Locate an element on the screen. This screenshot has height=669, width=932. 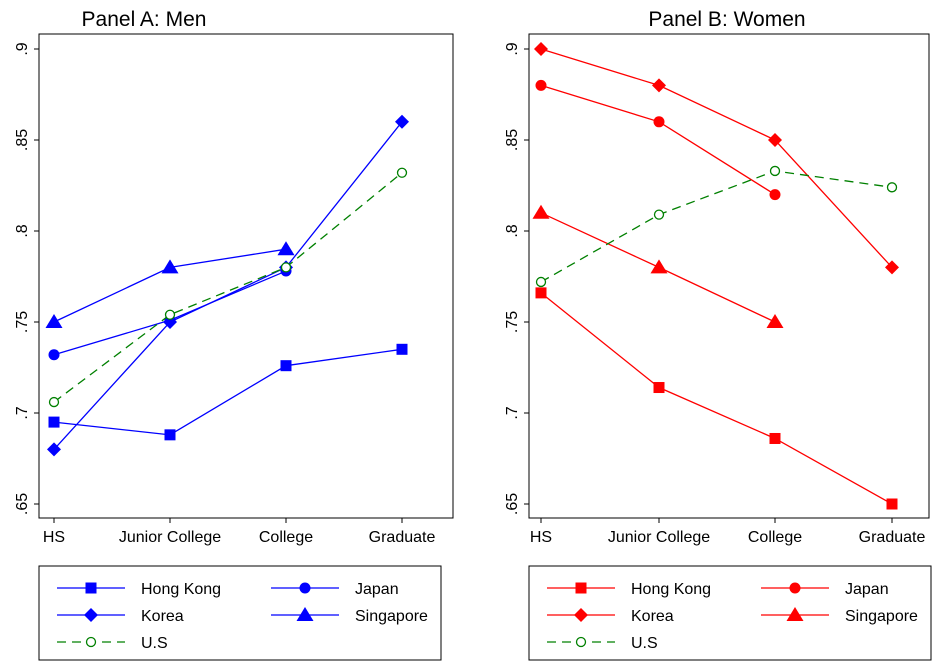
panel-a-series-japan-point is located at coordinates (54, 355).